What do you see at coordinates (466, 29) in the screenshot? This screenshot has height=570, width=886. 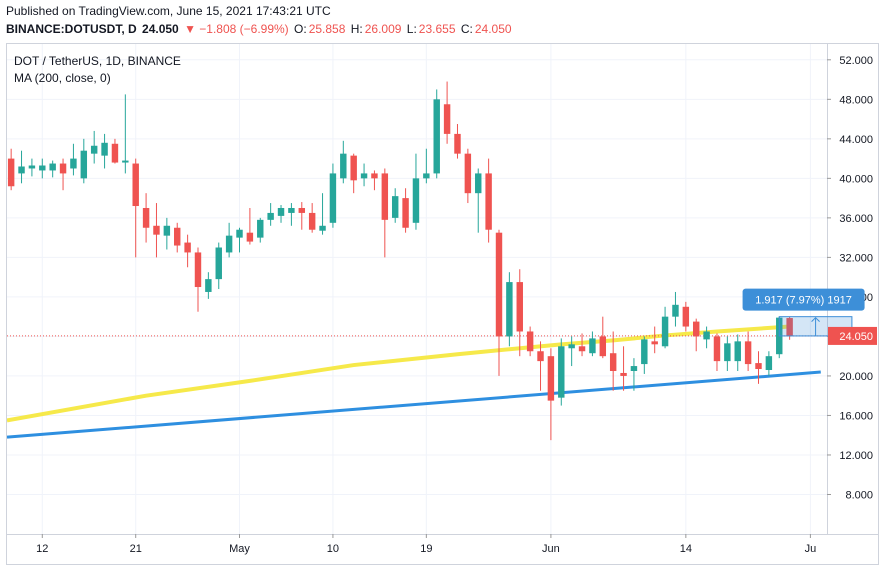 I see `close-label: C:` at bounding box center [466, 29].